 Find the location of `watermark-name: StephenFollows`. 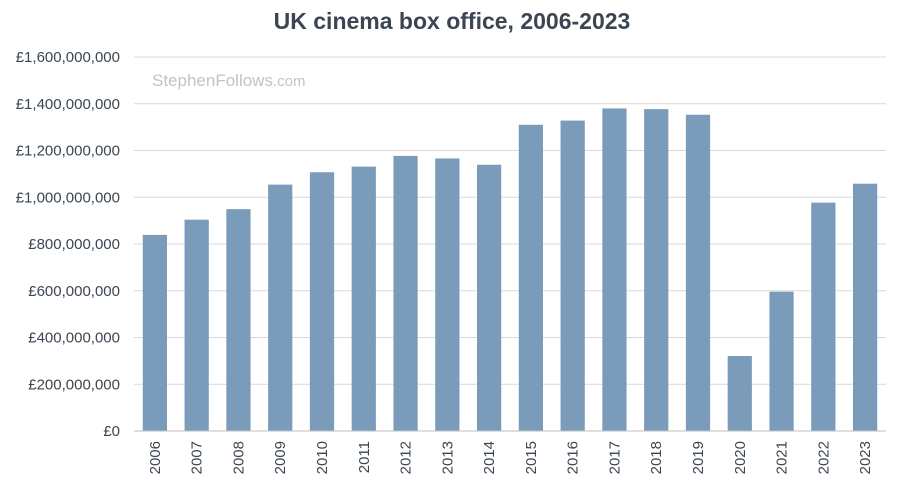

watermark-name: StephenFollows is located at coordinates (212, 80).